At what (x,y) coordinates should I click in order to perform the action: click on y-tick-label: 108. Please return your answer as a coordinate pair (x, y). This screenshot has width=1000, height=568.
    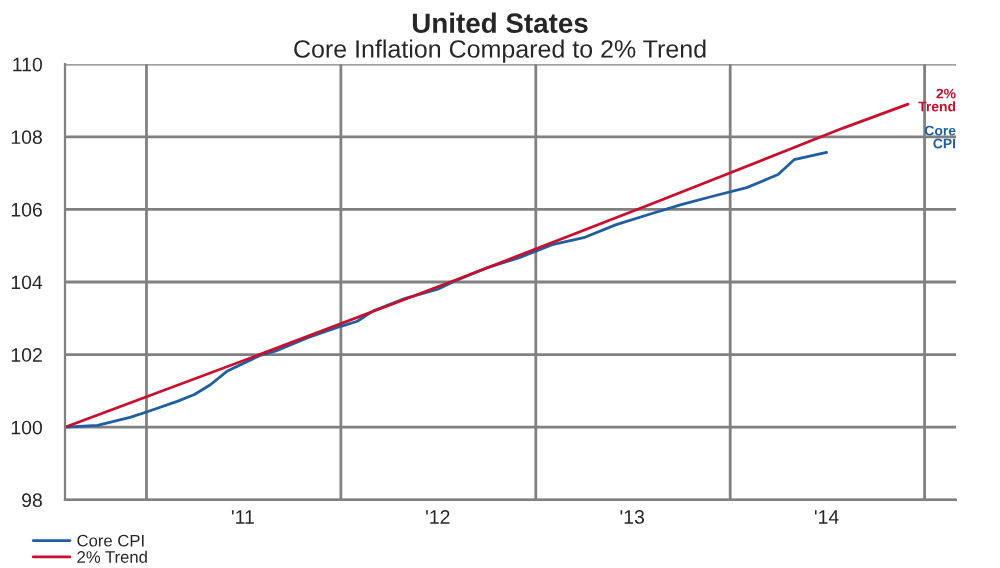
    Looking at the image, I should click on (26, 137).